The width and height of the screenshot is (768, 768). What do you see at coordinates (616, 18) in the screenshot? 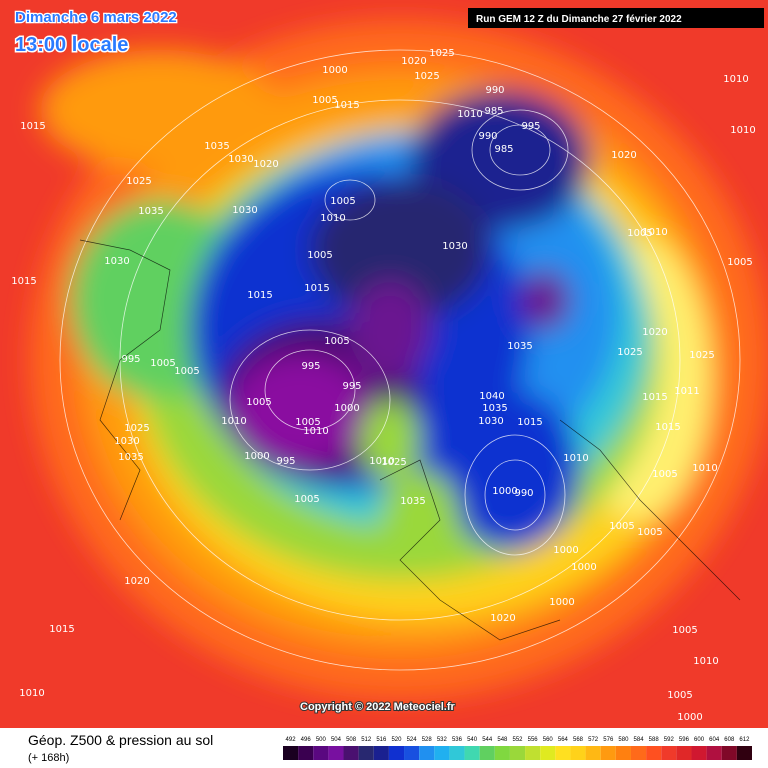
I see `run-box` at bounding box center [616, 18].